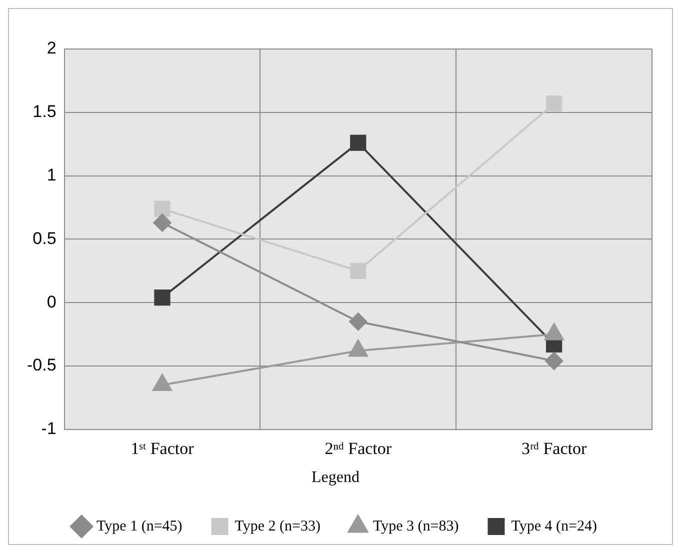 The image size is (681, 553). Describe the element at coordinates (51, 302) in the screenshot. I see `y-tick-label: 0` at that location.